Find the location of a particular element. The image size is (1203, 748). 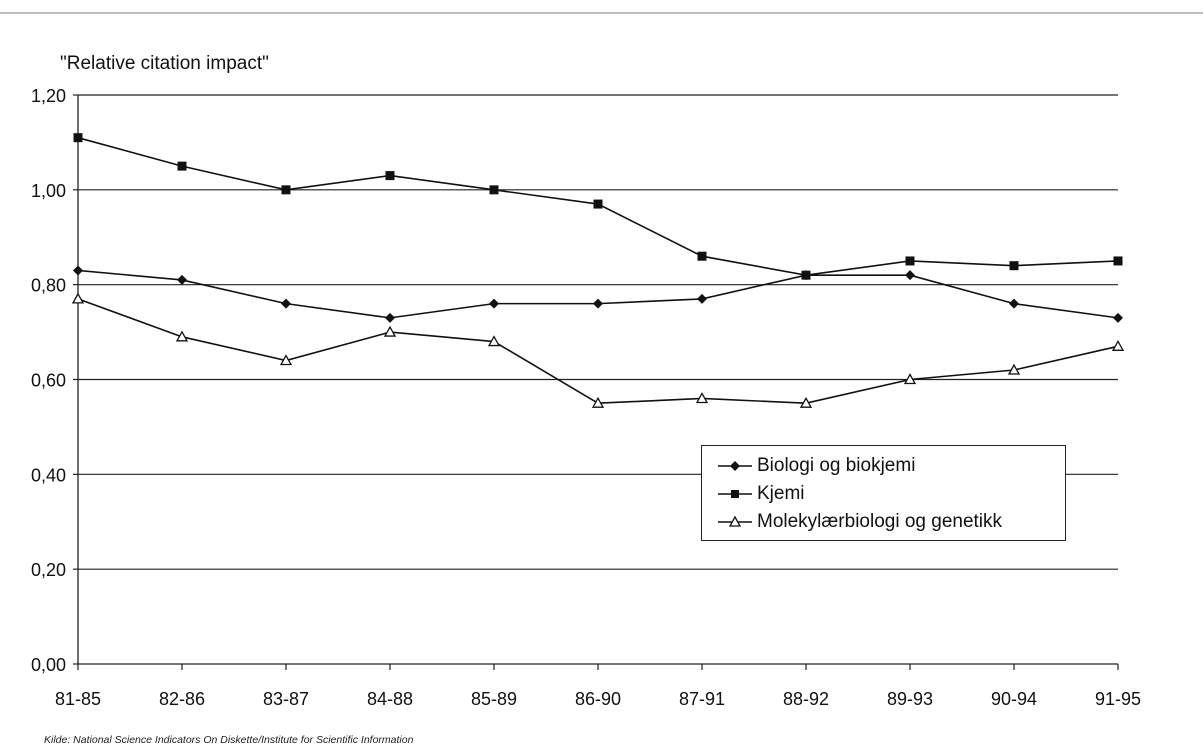

y-tick-label: 0,60 is located at coordinates (48, 381).